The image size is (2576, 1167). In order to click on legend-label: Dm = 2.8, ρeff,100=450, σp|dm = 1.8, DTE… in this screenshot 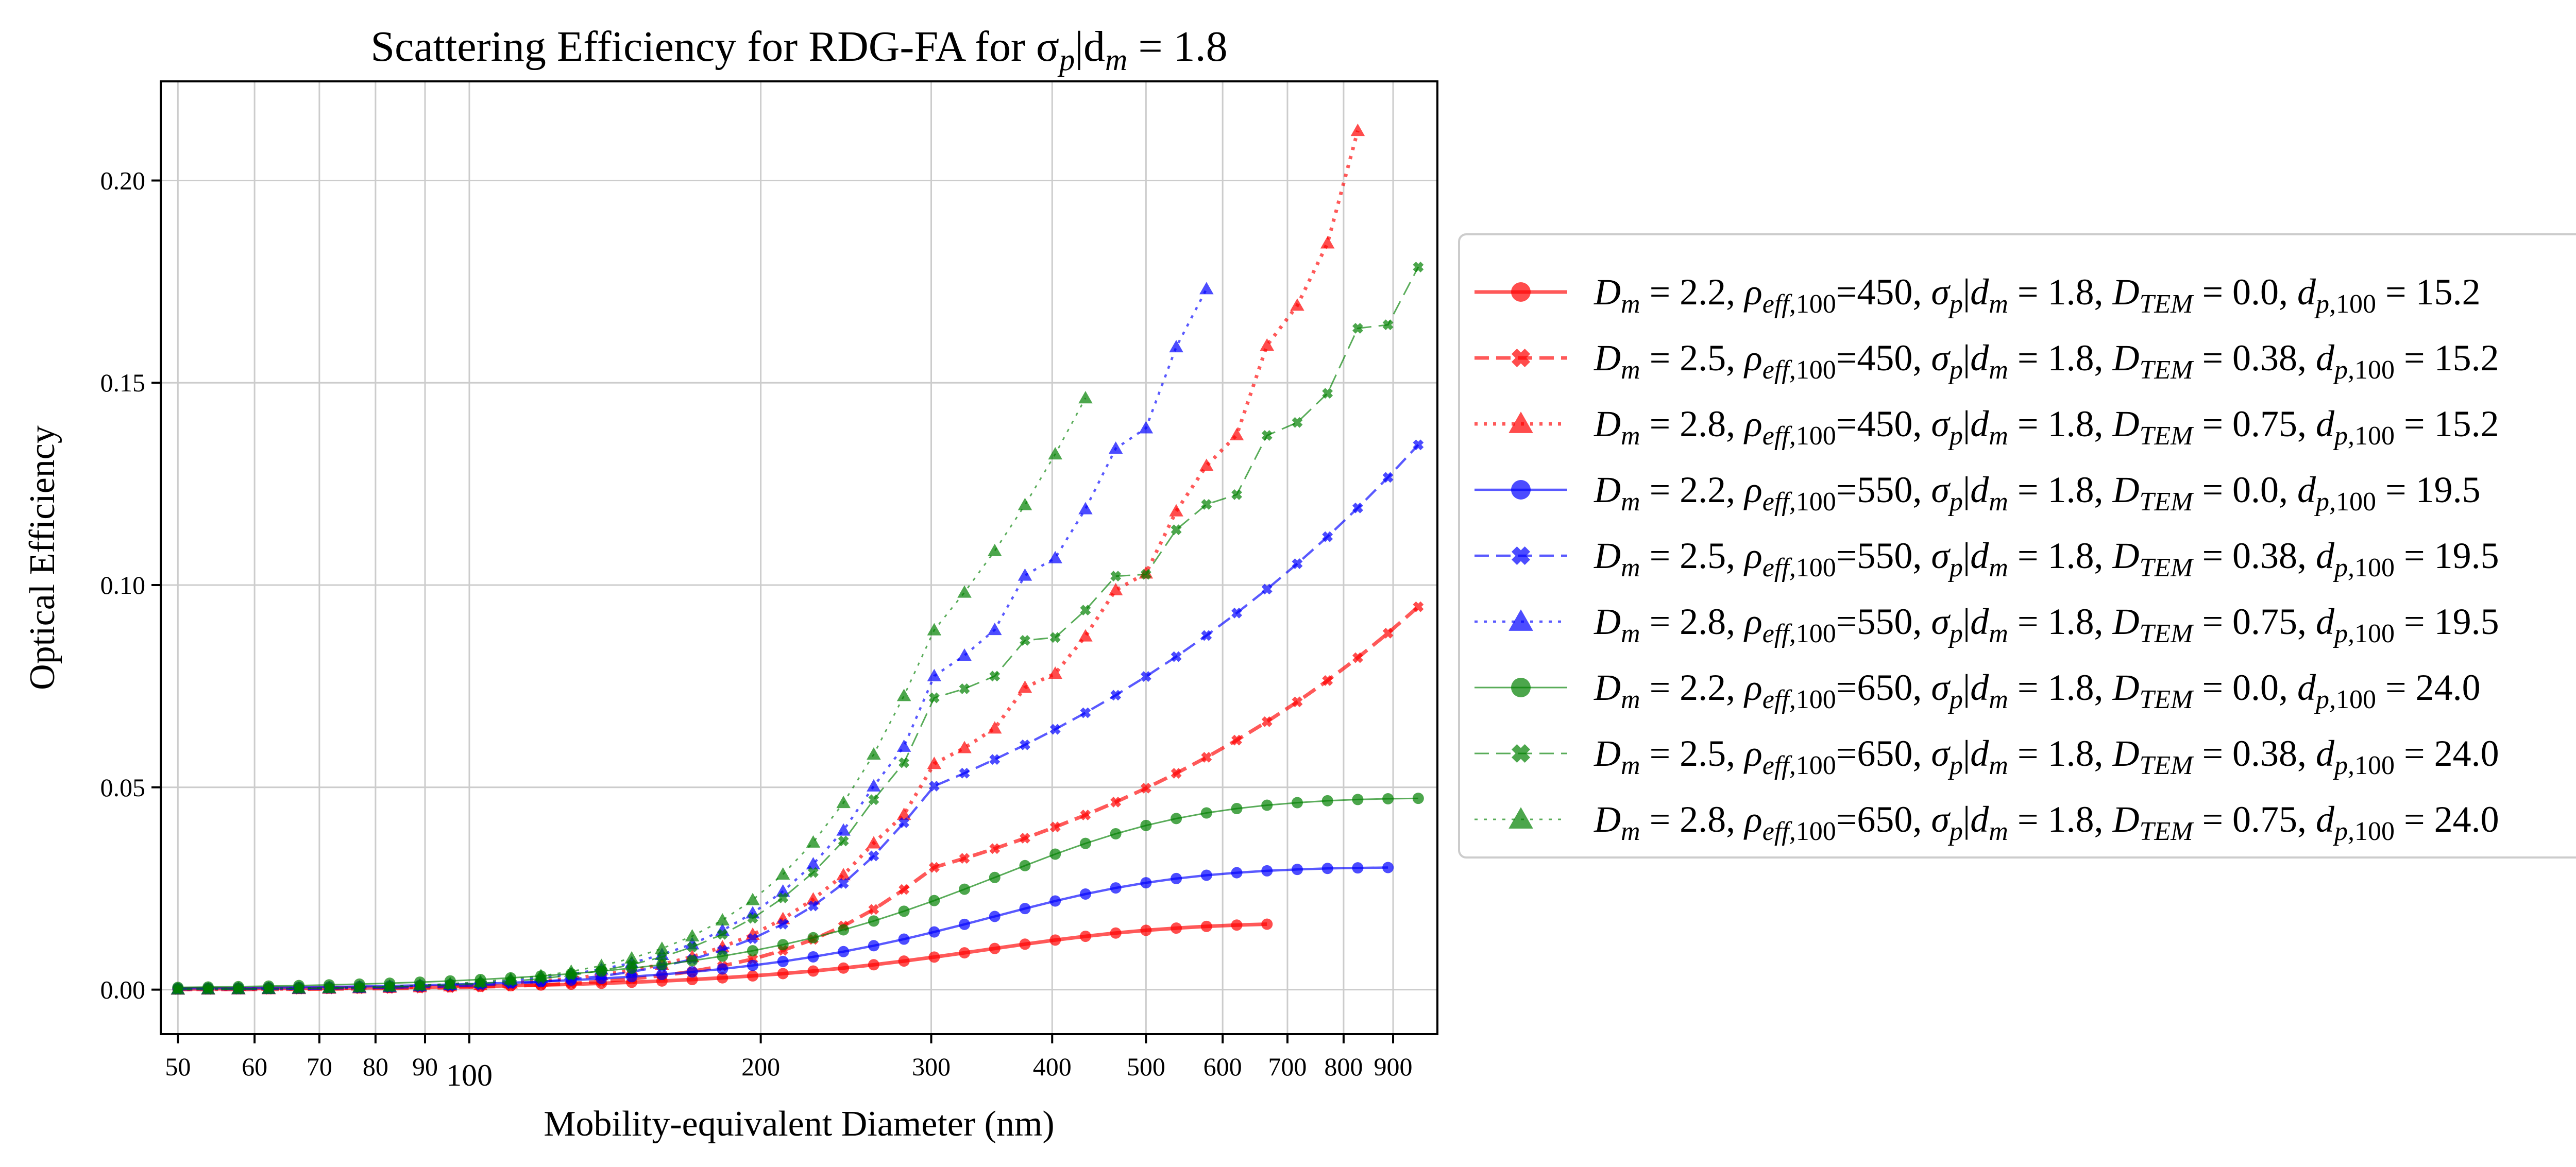, I will do `click(2046, 427)`.